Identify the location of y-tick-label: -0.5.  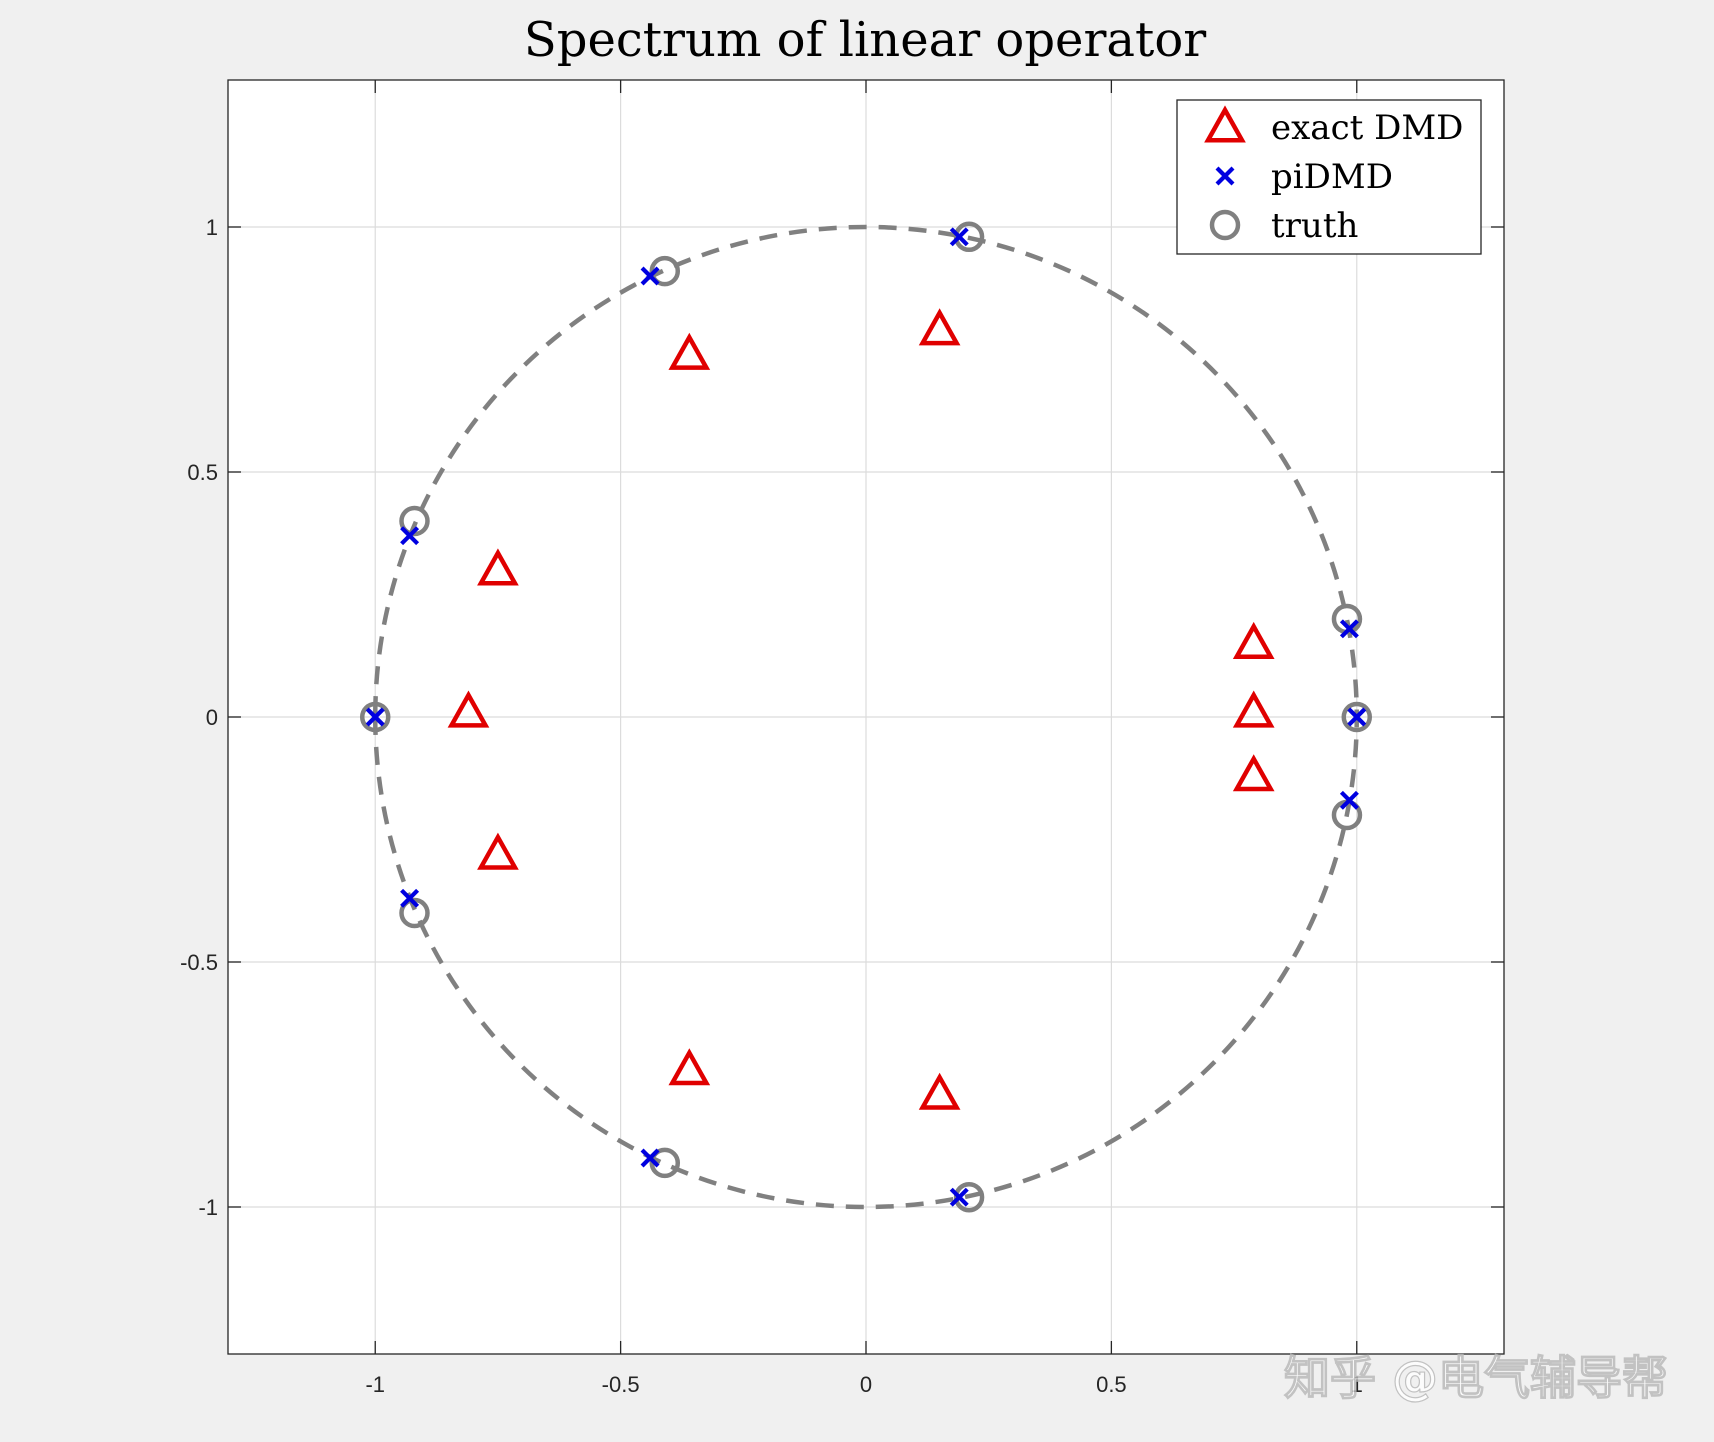
(199, 962).